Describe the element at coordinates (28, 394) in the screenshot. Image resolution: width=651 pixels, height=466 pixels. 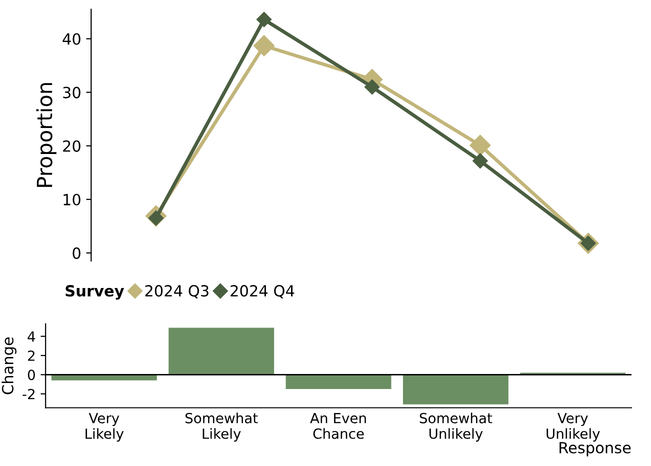
I see `y-tick-label: -2` at that location.